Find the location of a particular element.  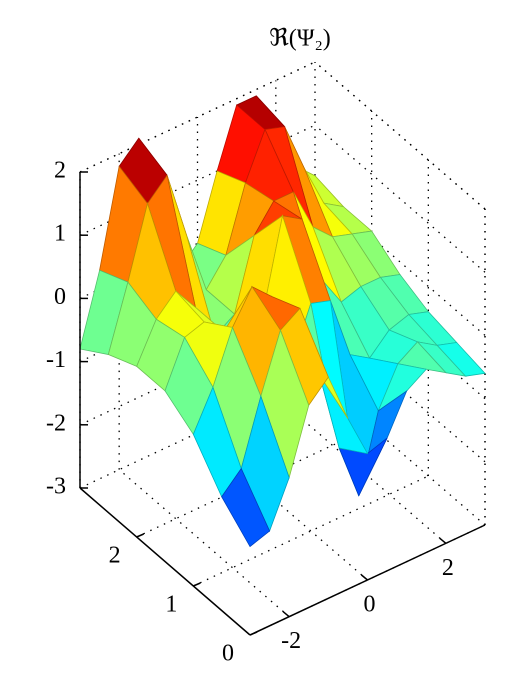

grid-line is located at coordinates (400, 135).